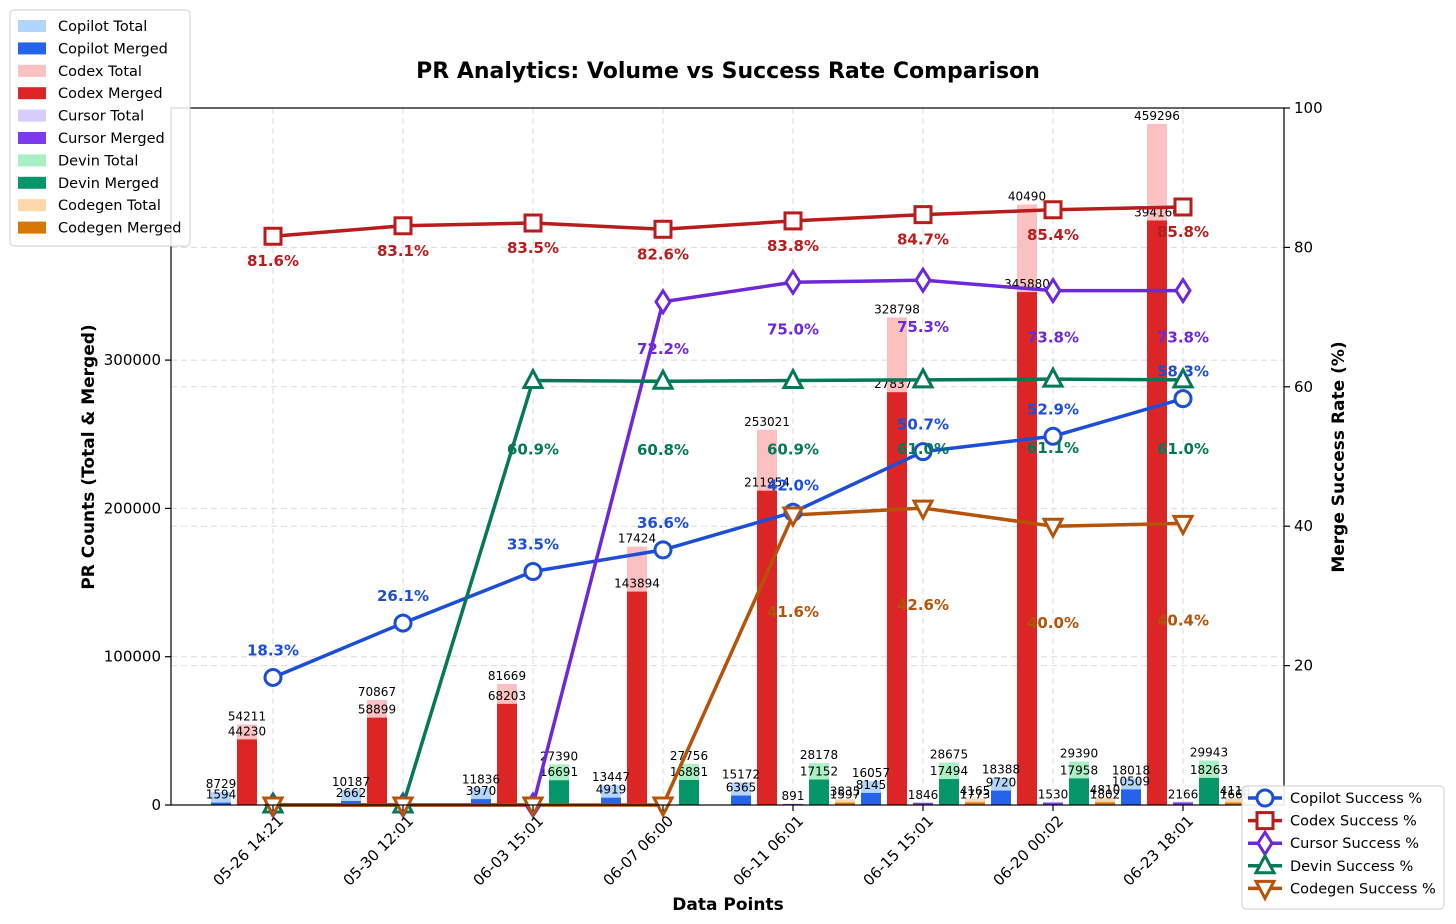 The image size is (1456, 924). I want to click on bar-value-label: 29390, so click(1079, 753).